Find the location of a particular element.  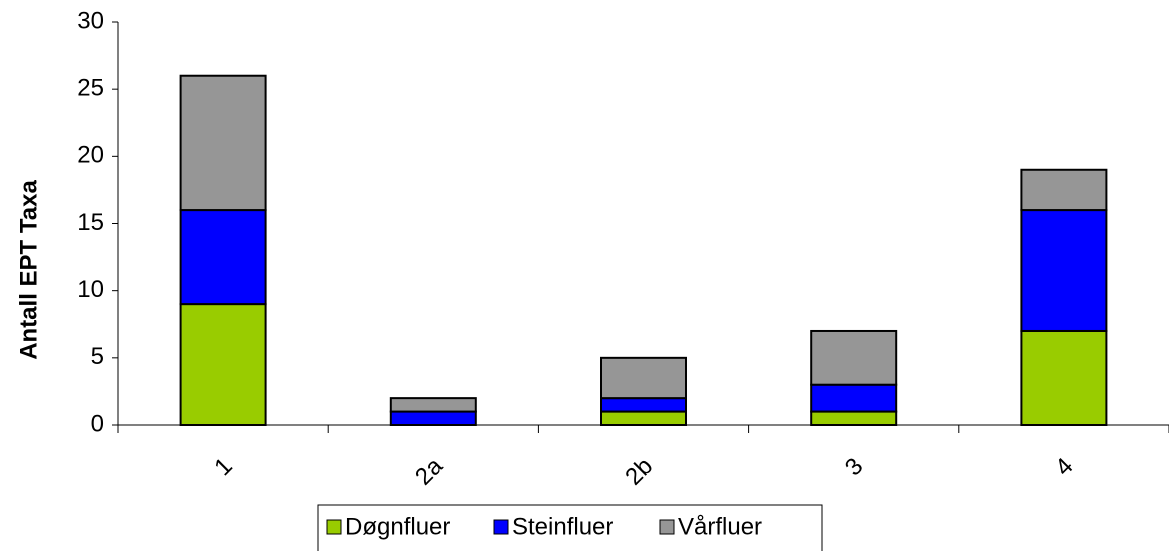

x-tick-label: 2a is located at coordinates (429, 471).